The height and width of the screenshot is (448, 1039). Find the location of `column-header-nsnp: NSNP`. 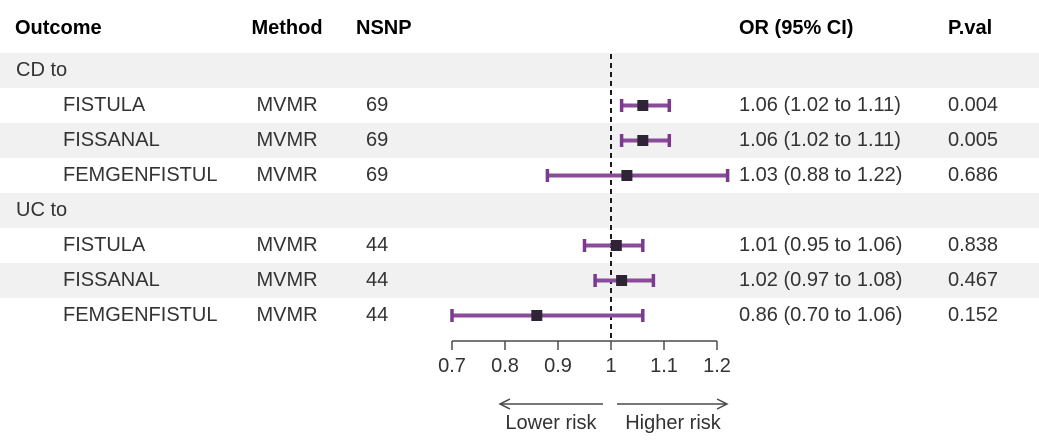

column-header-nsnp: NSNP is located at coordinates (384, 28).